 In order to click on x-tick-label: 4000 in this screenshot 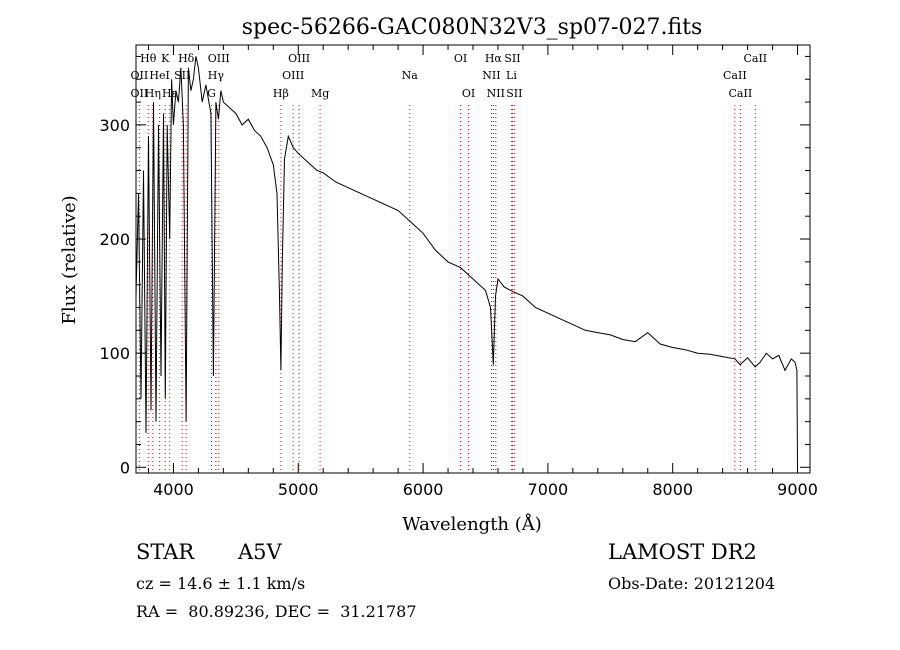, I will do `click(173, 489)`.